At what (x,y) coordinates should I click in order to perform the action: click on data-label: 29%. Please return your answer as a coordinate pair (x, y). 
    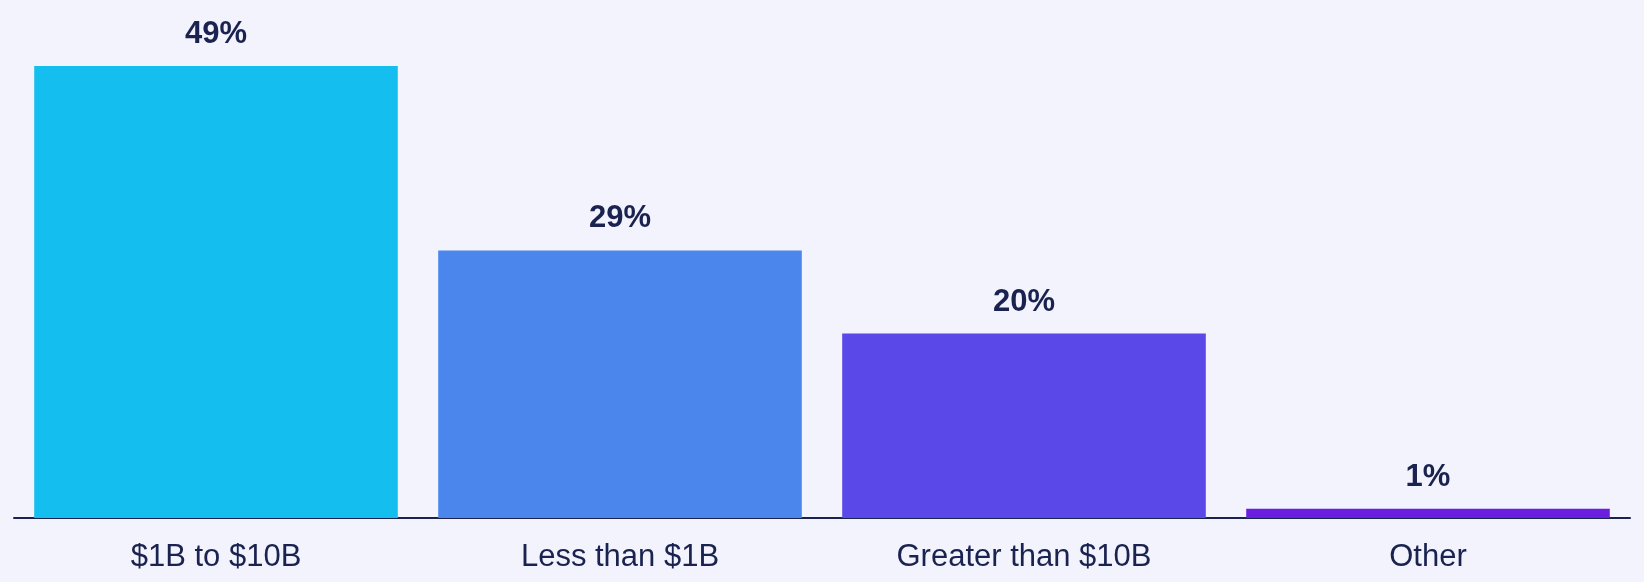
    Looking at the image, I should click on (620, 217).